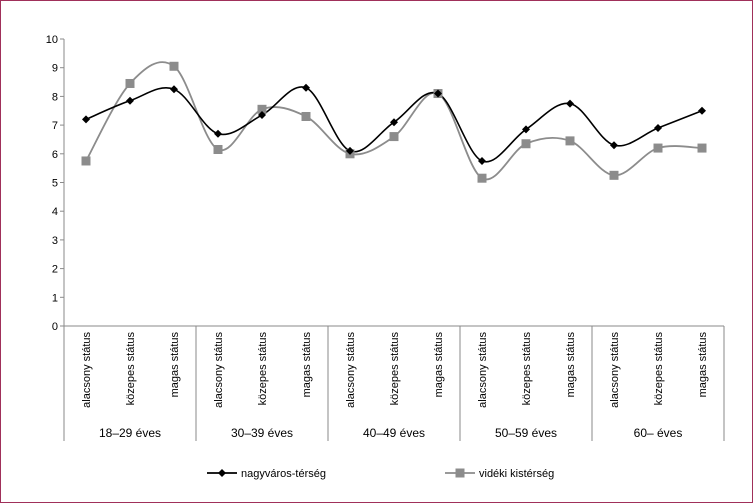  I want to click on y-axis-ticks: 0 1 2 3 4 5 6 7 8 9 10, so click(55, 183).